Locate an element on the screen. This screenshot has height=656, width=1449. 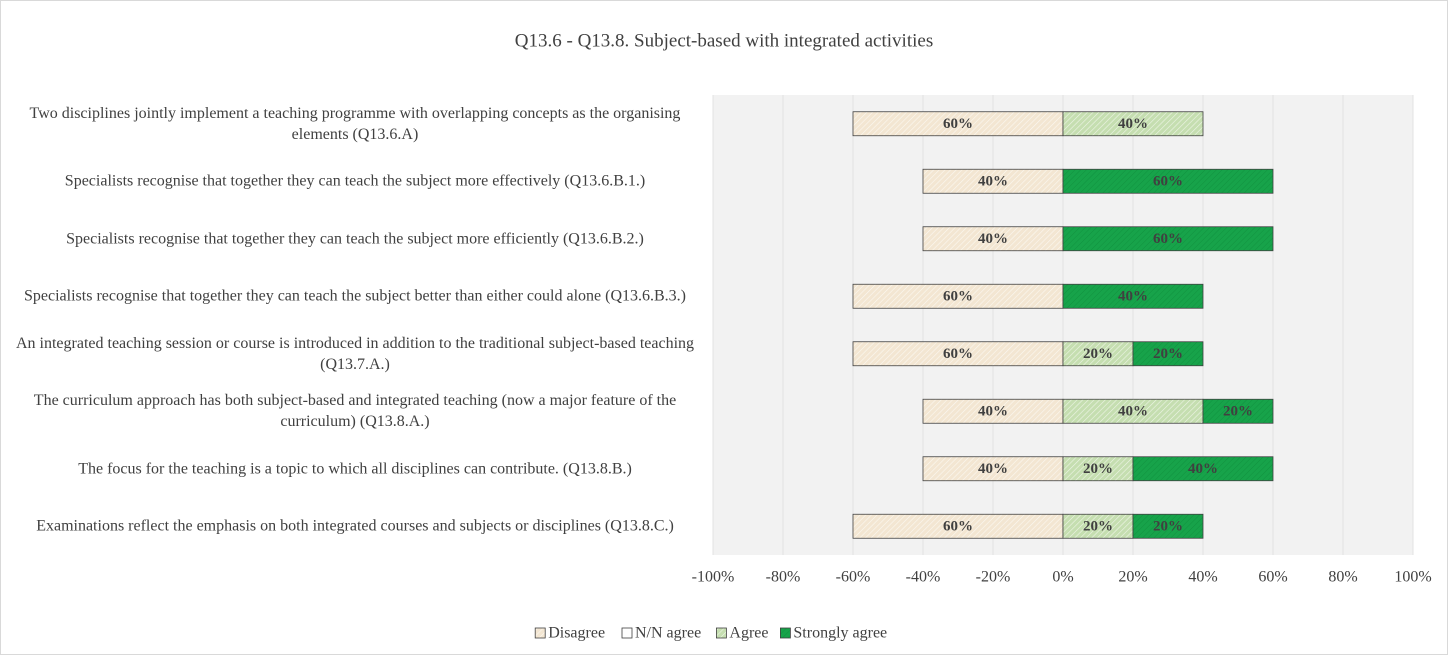
legend-label: N/N agree is located at coordinates (668, 633).